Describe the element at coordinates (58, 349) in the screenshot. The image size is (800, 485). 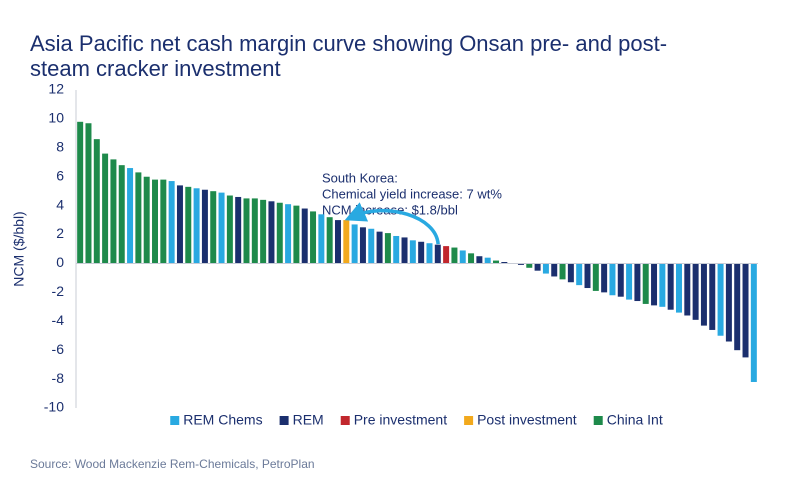
I see `y-tick-label: -6` at that location.